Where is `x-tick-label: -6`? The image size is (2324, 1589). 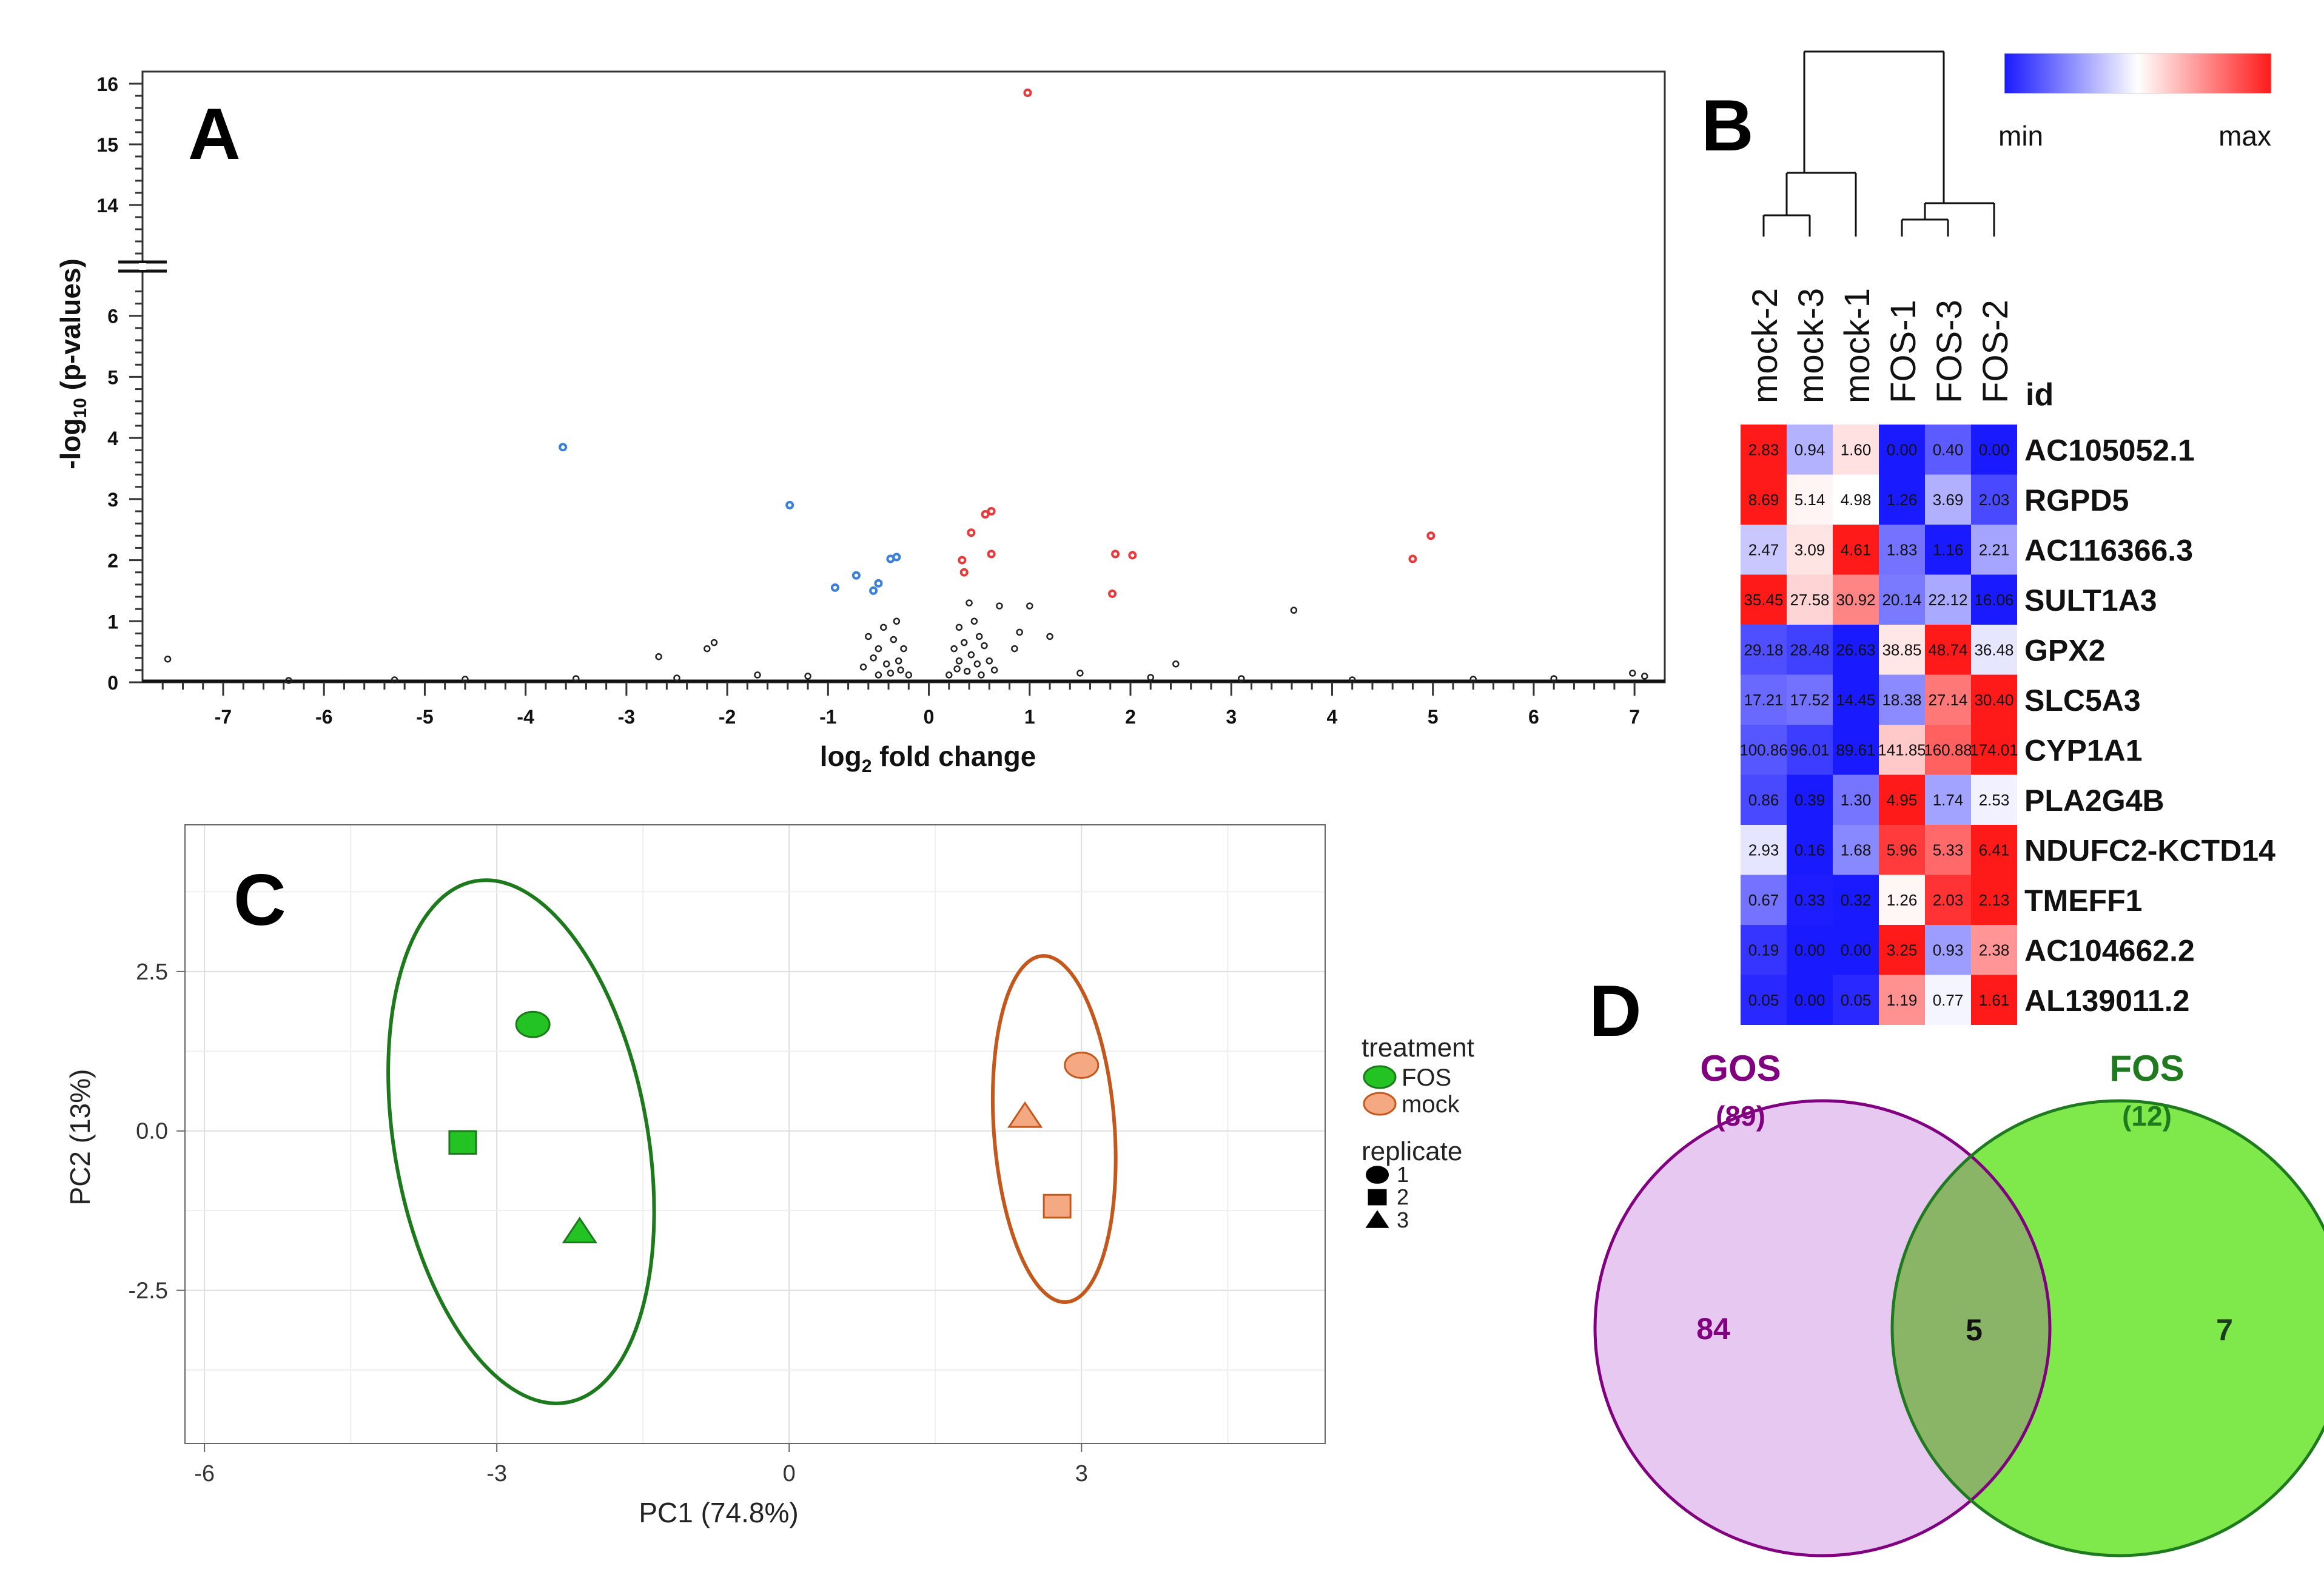
x-tick-label: -6 is located at coordinates (204, 1474).